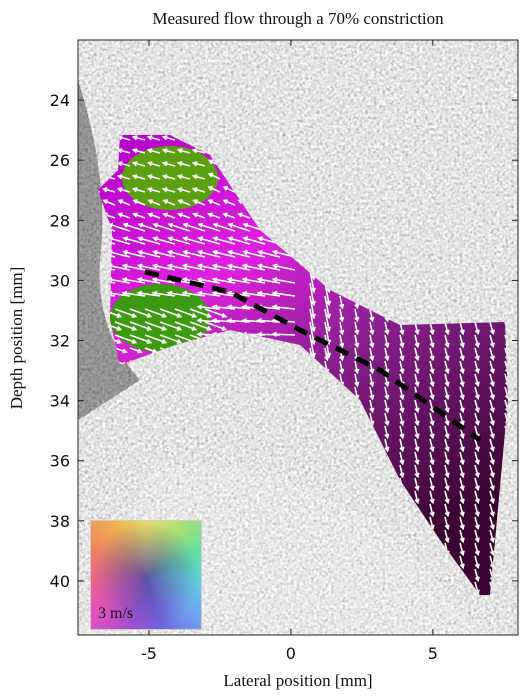 The height and width of the screenshot is (697, 524). I want to click on flow-arrow, so click(284, 334).